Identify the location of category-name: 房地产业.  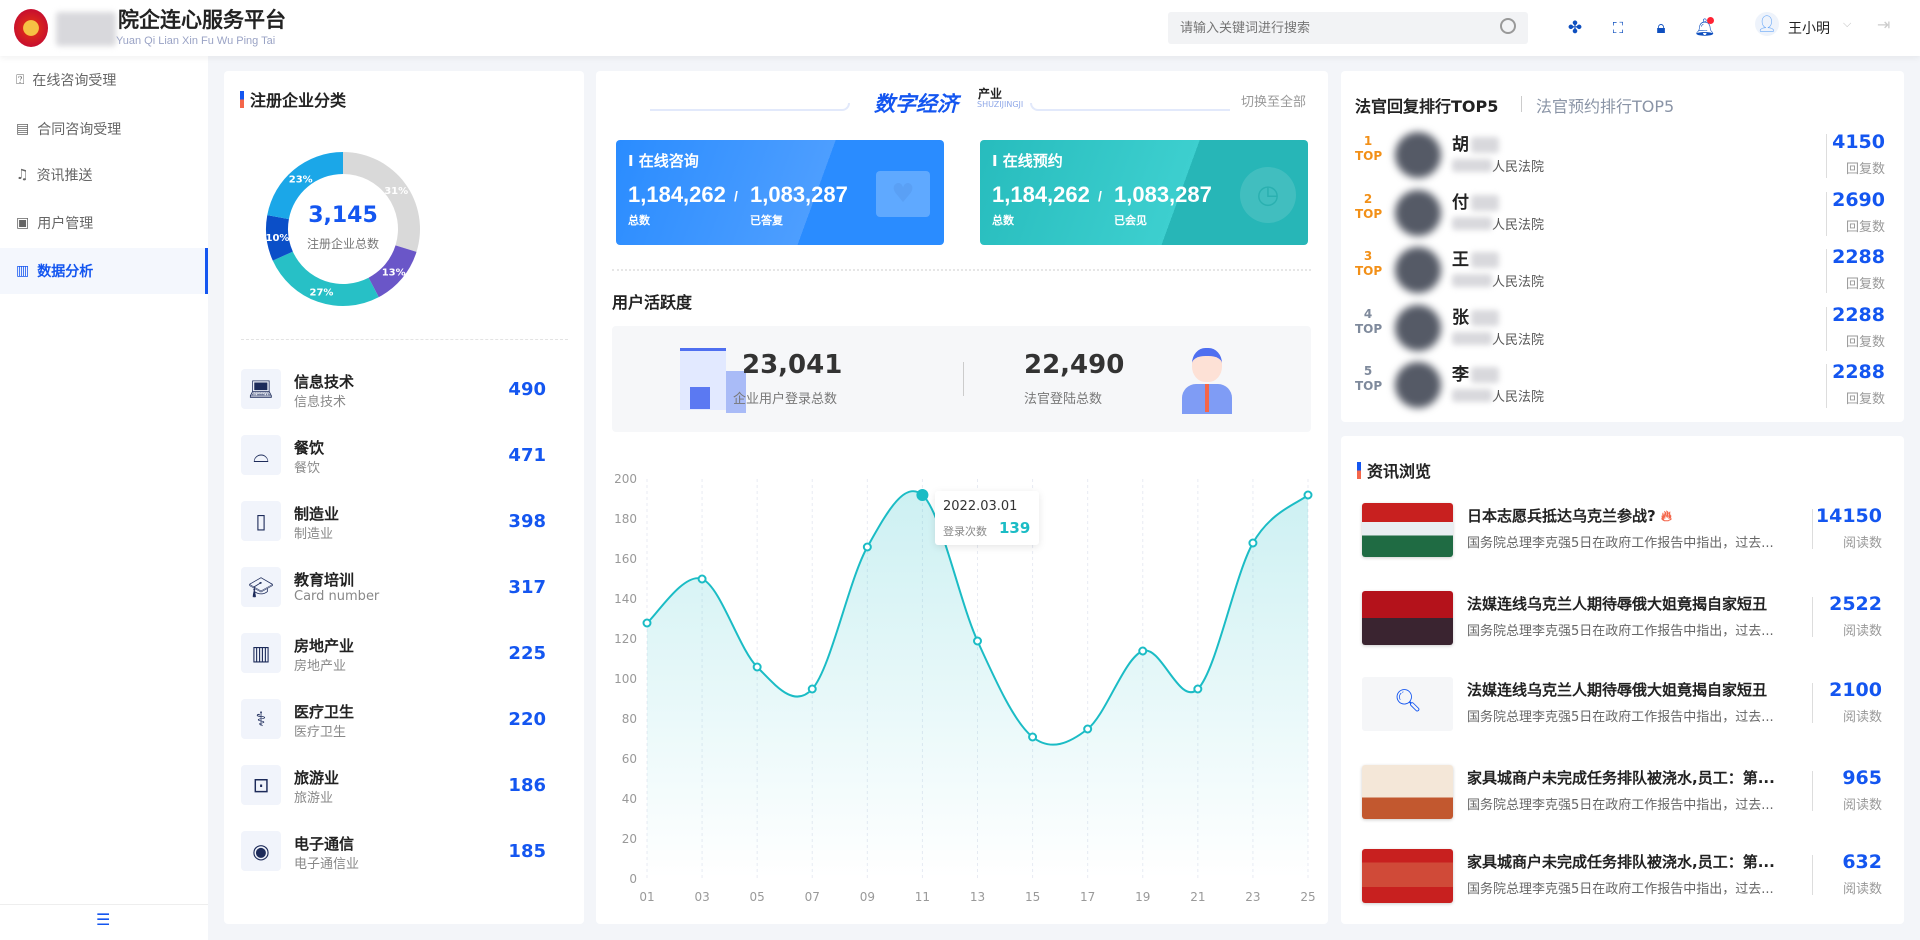
(324, 646).